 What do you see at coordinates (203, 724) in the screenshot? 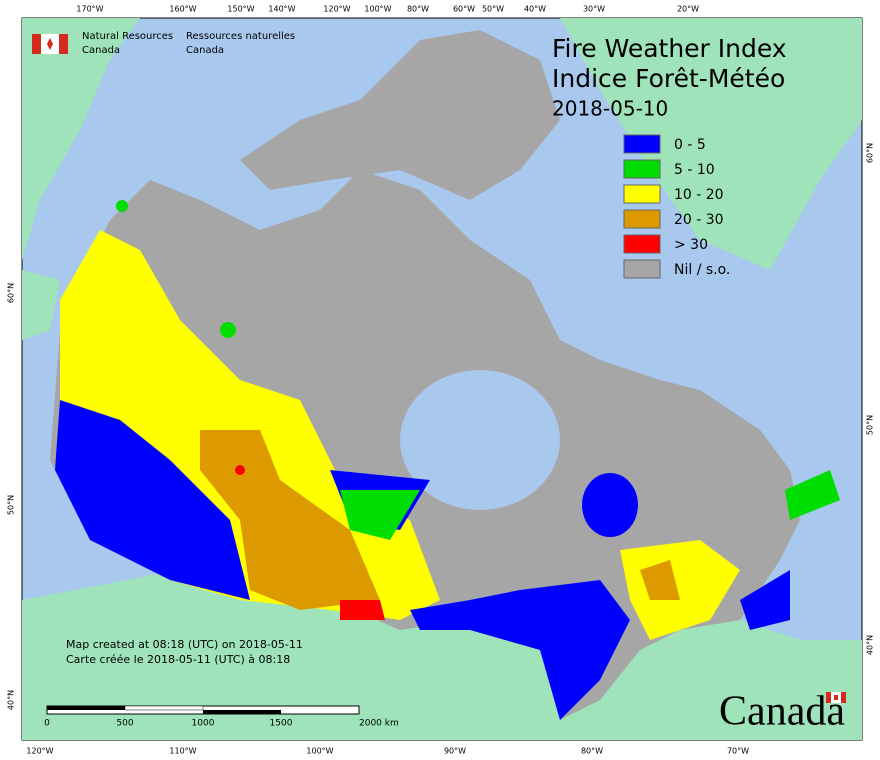
I see `scale-label: 1000` at bounding box center [203, 724].